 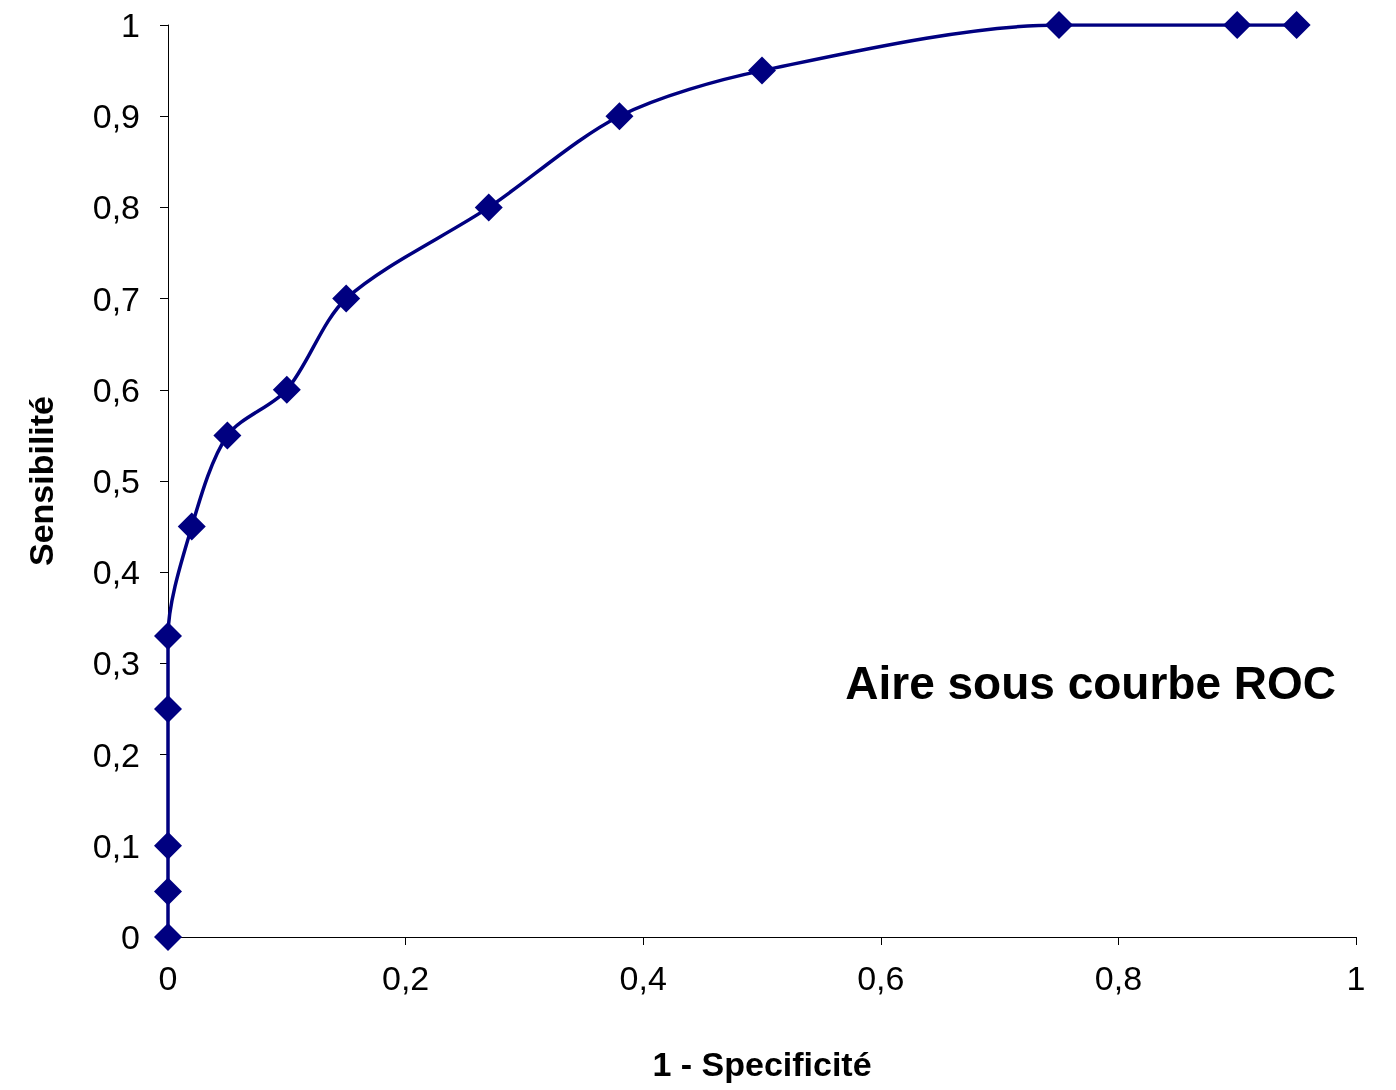 What do you see at coordinates (405, 978) in the screenshot?
I see `x-tick-label: 0,2` at bounding box center [405, 978].